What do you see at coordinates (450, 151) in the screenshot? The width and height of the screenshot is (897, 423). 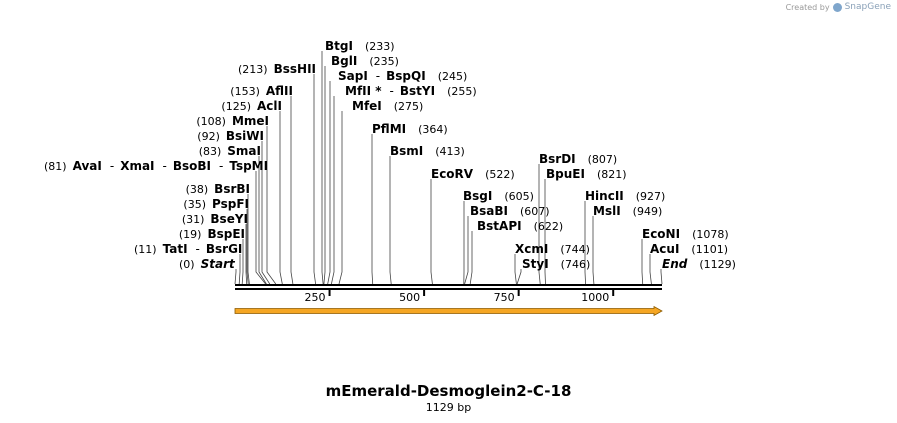 I see `site-position: (413)` at bounding box center [450, 151].